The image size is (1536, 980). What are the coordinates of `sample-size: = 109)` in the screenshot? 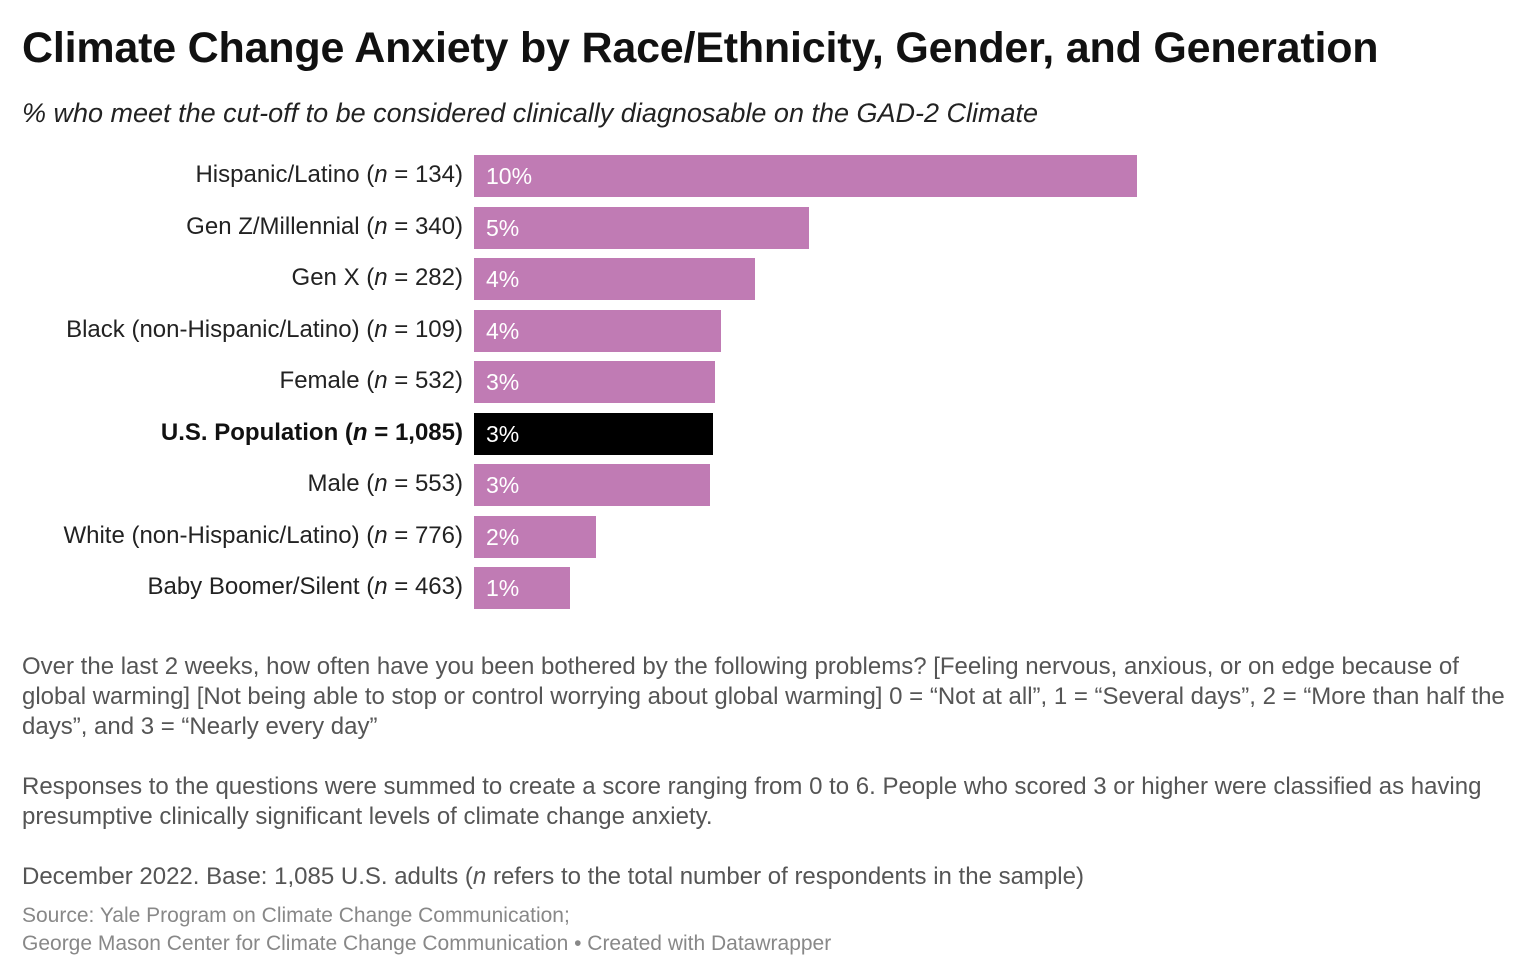 It's located at (425, 329).